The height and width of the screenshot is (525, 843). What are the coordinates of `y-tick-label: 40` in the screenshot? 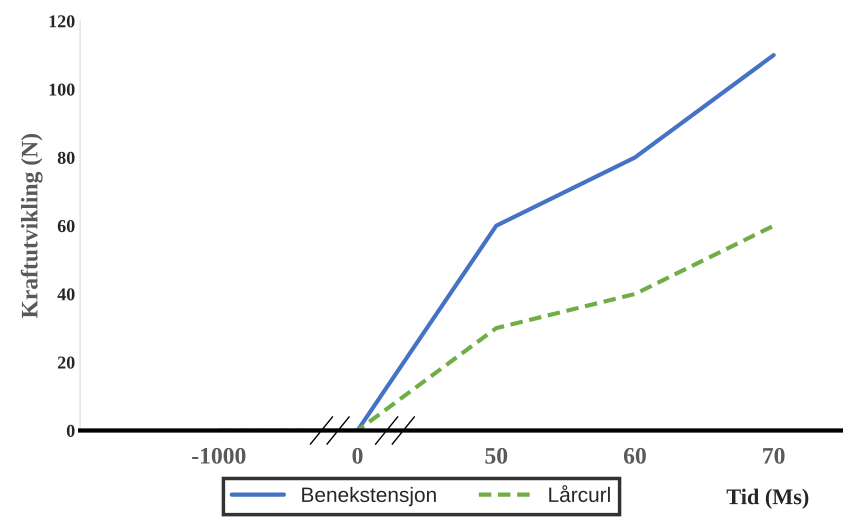 It's located at (66, 294).